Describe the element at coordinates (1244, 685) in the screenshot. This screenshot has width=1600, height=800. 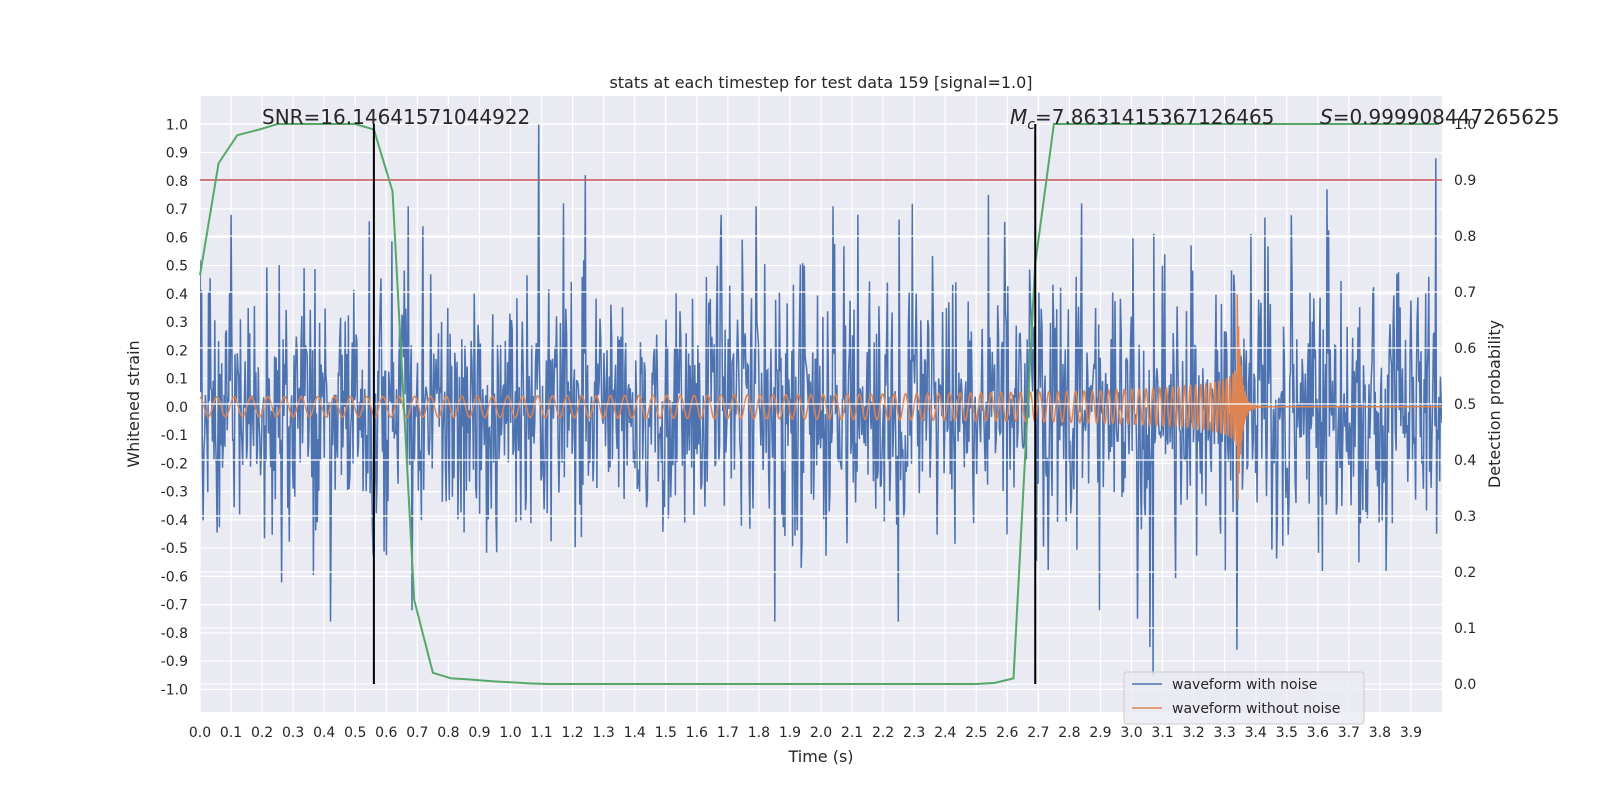
I see `legend-label-noise: waveform with noise` at that location.